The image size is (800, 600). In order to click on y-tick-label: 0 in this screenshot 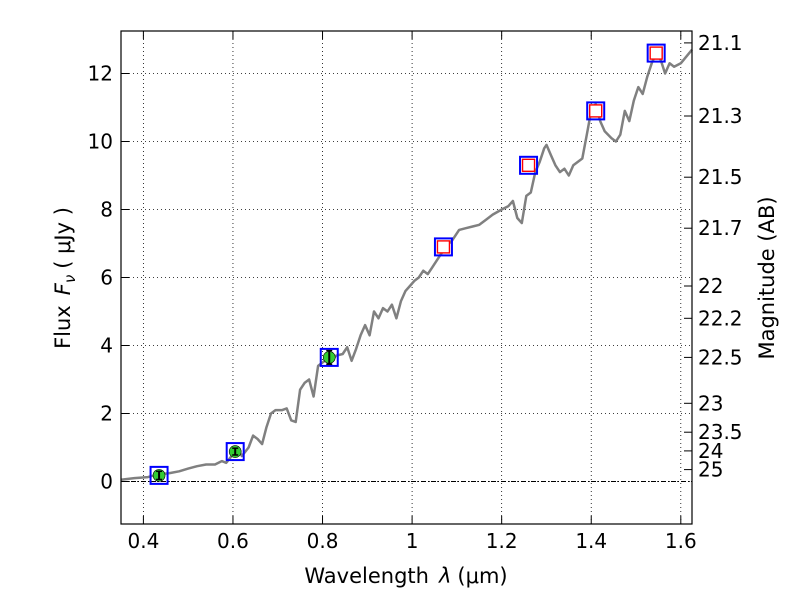, I will do `click(106, 482)`.